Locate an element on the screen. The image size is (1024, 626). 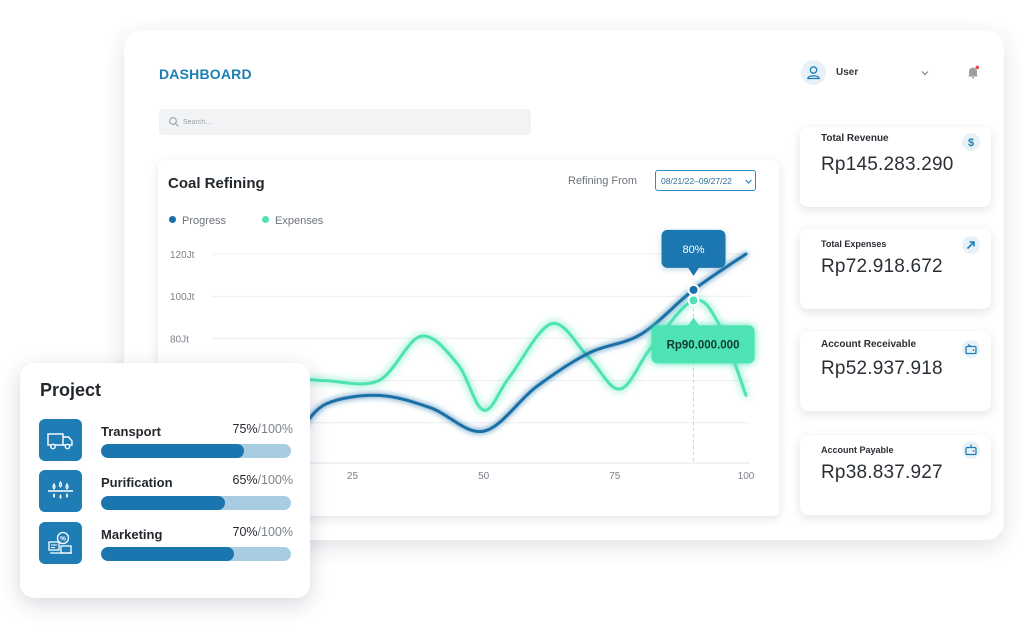
legend-dot-expenses is located at coordinates (265, 219).